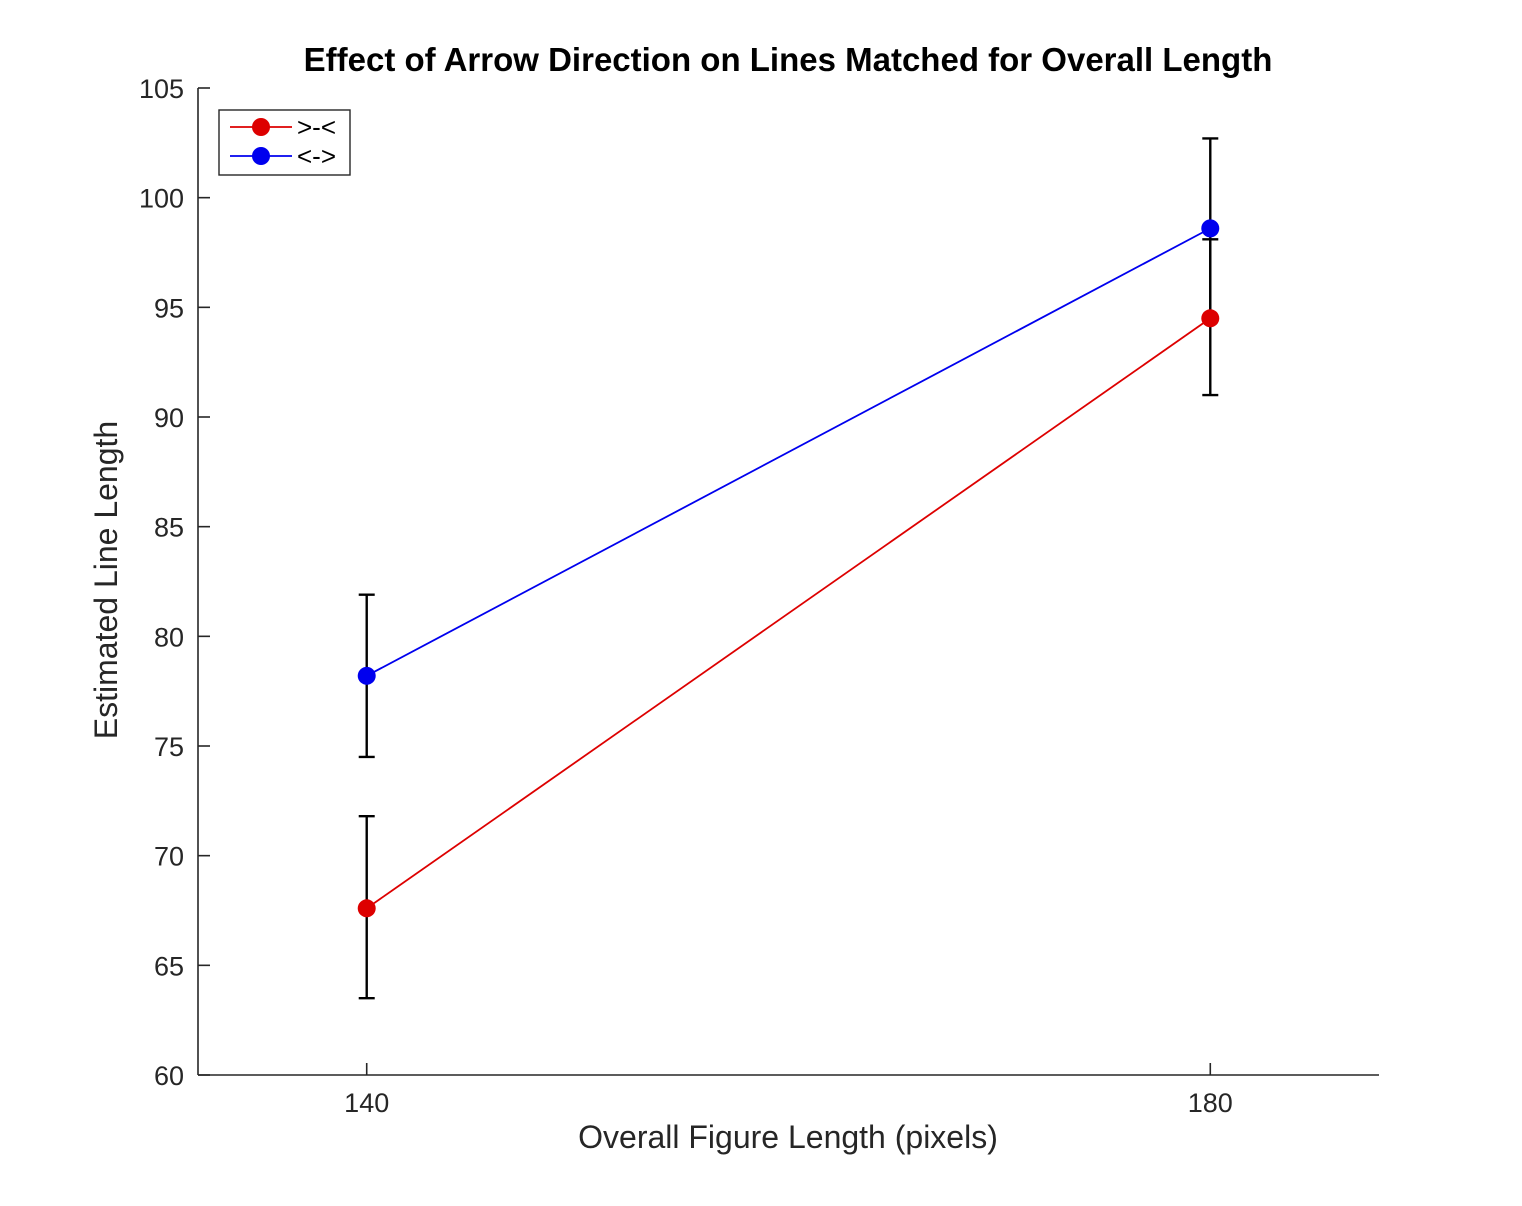 This screenshot has height=1206, width=1522. Describe the element at coordinates (169, 1076) in the screenshot. I see `y-tick-label: 60` at that location.